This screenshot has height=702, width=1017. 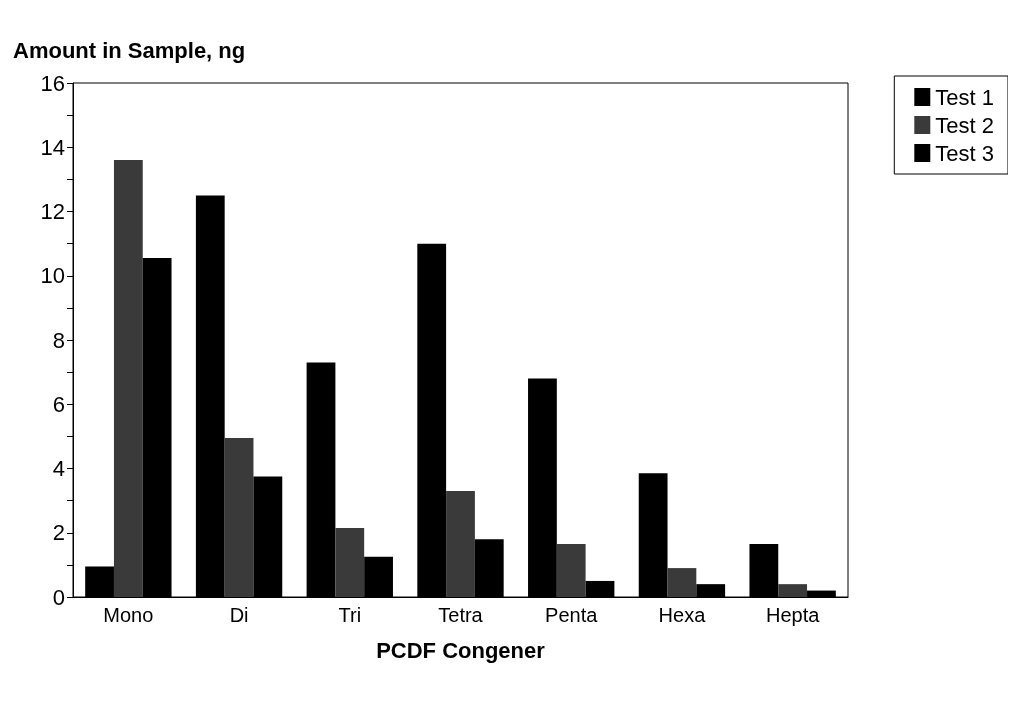 What do you see at coordinates (682, 615) in the screenshot?
I see `x-tick-label: Hexa` at bounding box center [682, 615].